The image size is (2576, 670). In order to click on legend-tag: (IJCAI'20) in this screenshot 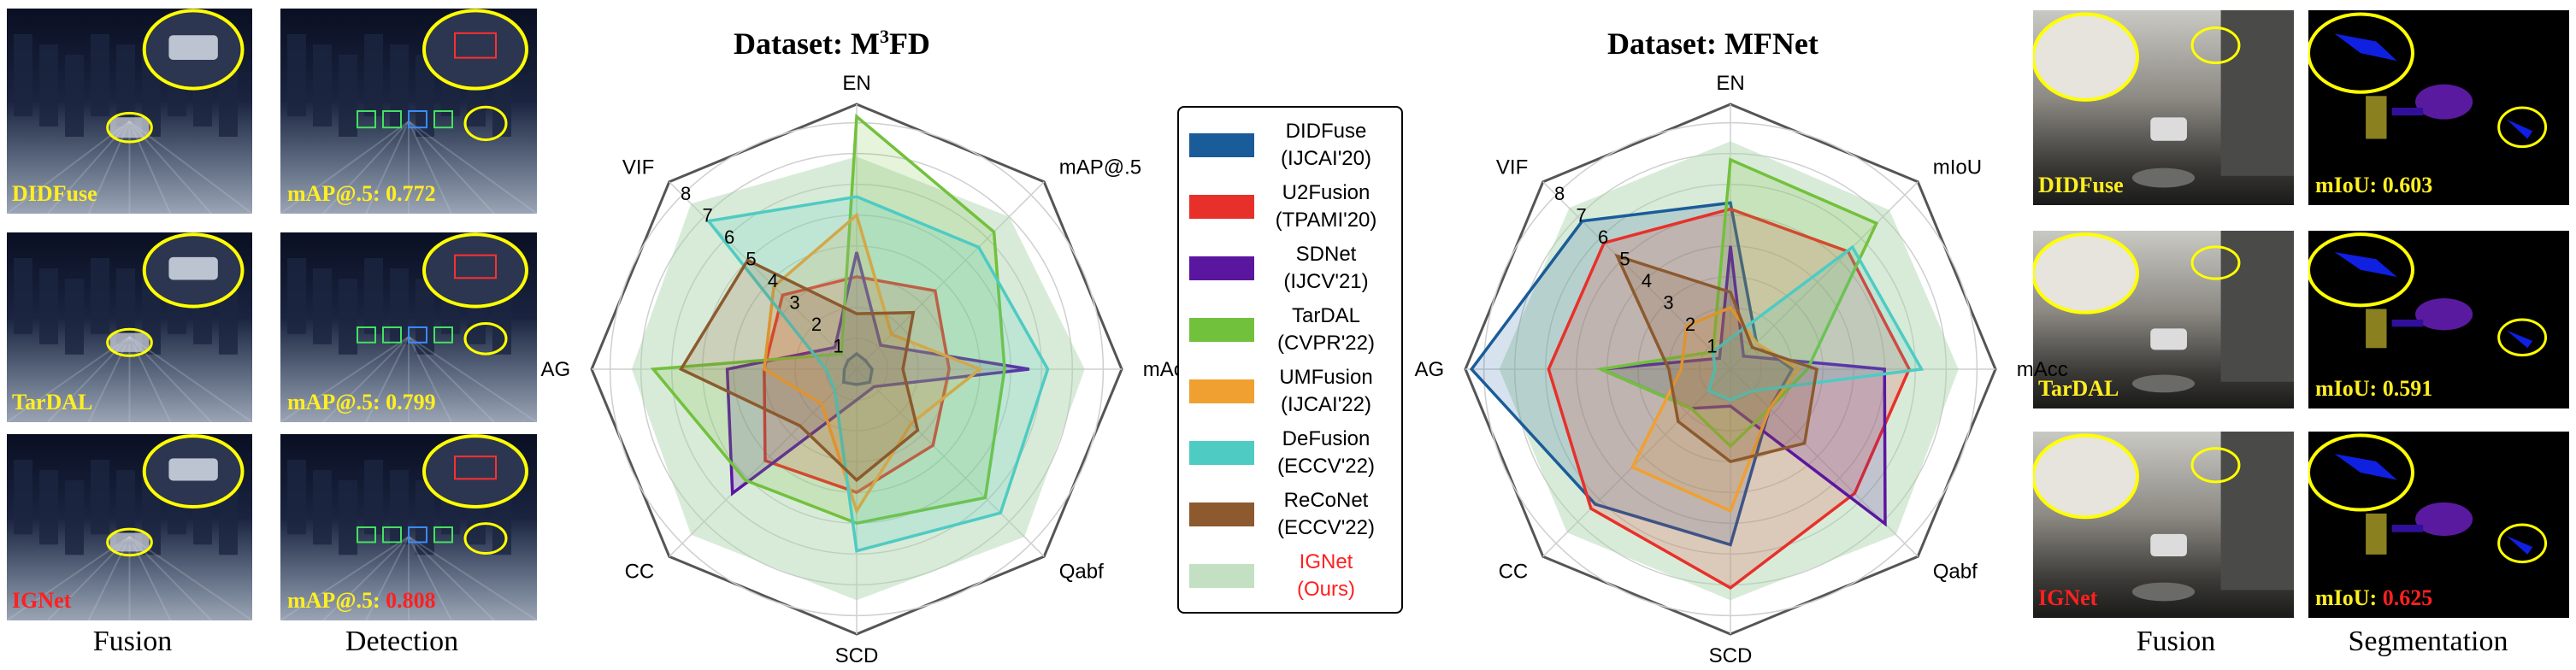, I will do `click(1326, 158)`.